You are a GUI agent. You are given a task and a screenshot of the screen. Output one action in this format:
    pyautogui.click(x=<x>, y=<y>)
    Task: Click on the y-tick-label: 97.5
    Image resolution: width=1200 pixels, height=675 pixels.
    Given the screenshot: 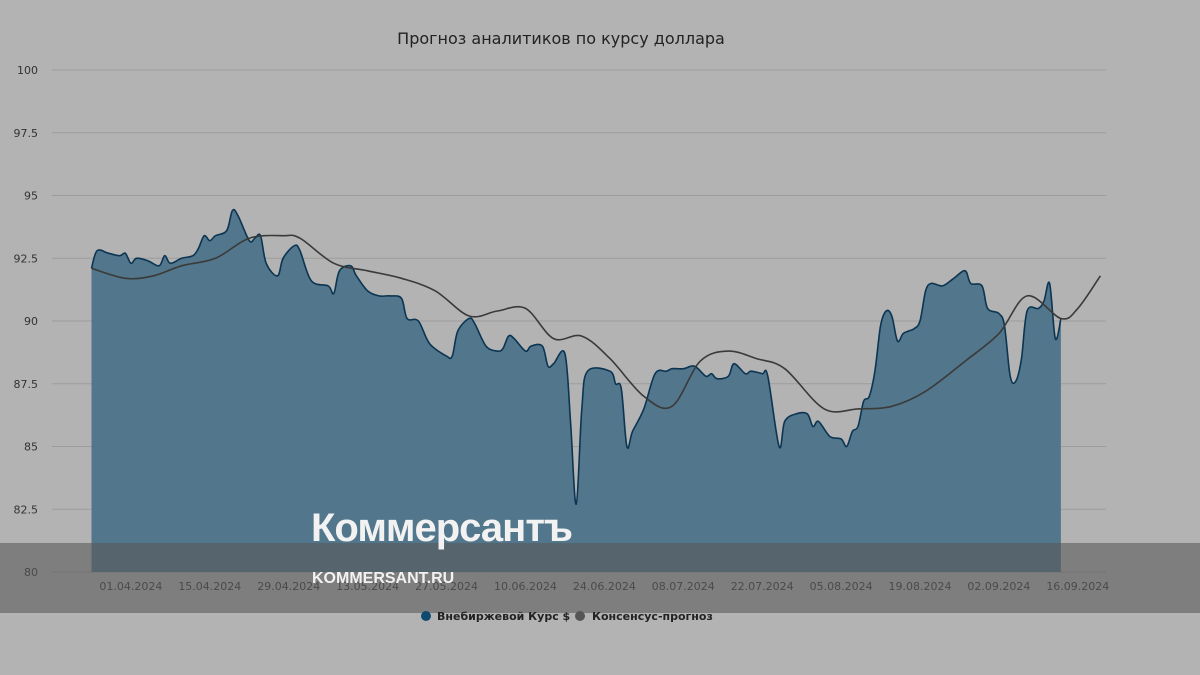 What is the action you would take?
    pyautogui.click(x=26, y=133)
    